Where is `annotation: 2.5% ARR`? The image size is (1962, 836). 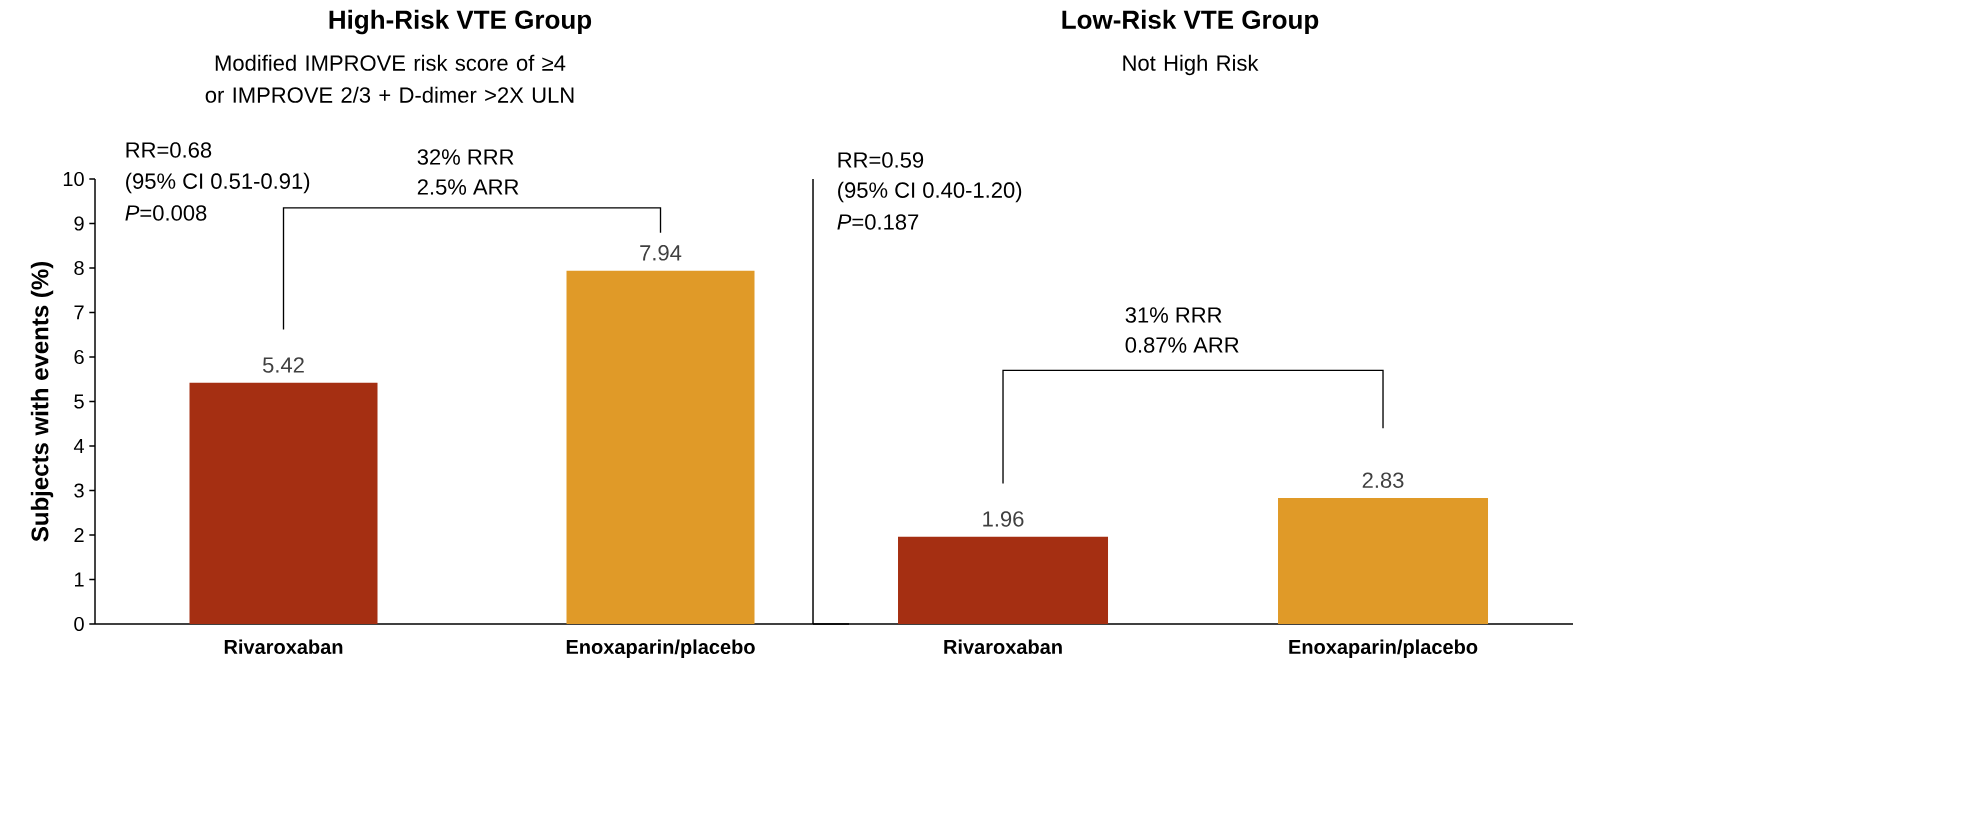
annotation: 2.5% ARR is located at coordinates (468, 187).